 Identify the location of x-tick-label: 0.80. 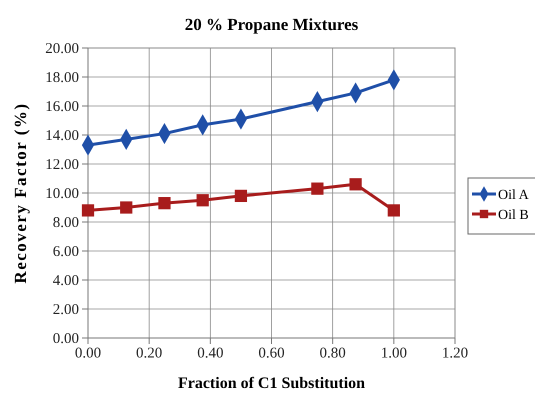
(333, 354).